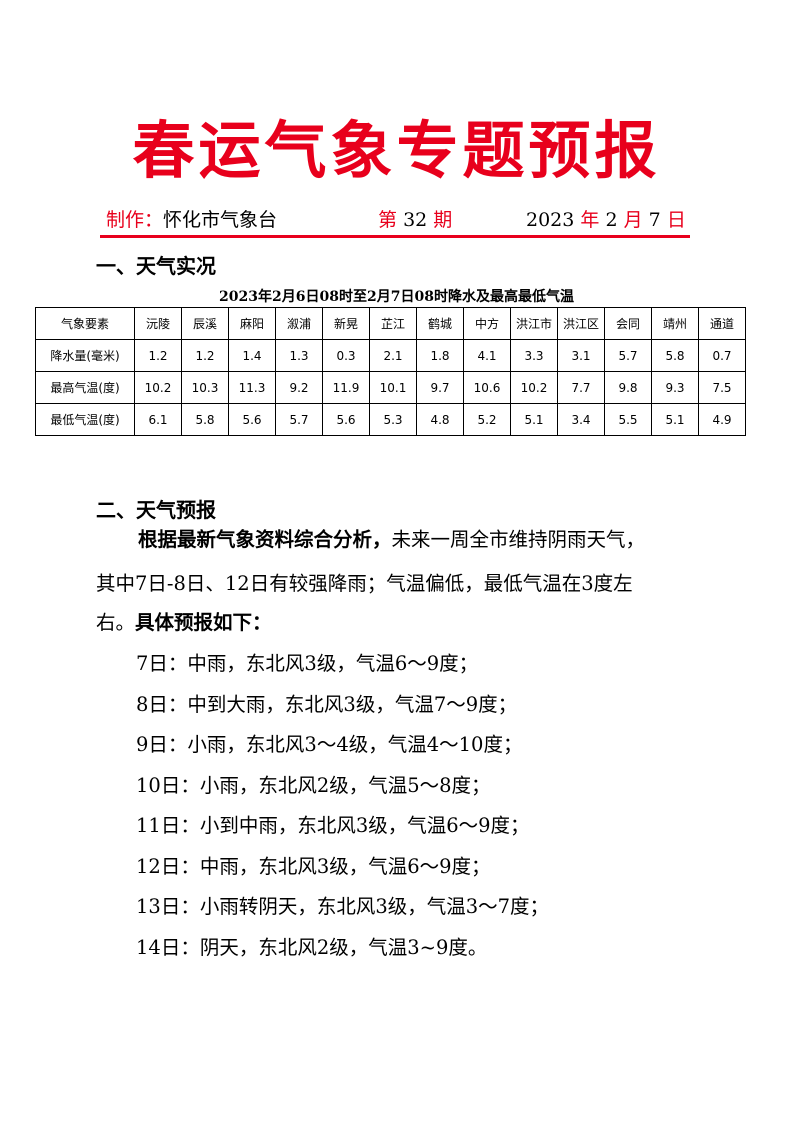 Image resolution: width=793 pixels, height=1122 pixels. What do you see at coordinates (158, 419) in the screenshot?
I see `table-cell: 6.1` at bounding box center [158, 419].